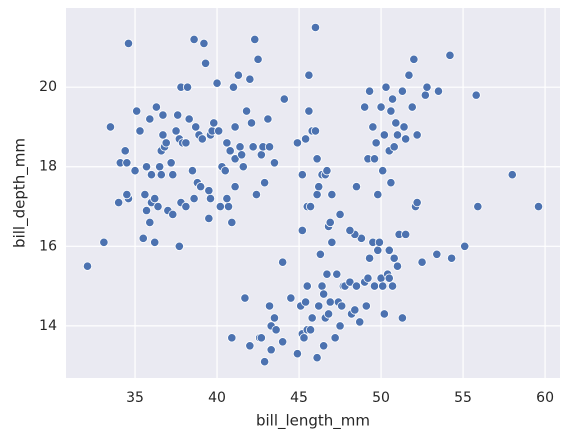  I want to click on y-axis-label: bill_depth_mm, so click(20, 193).